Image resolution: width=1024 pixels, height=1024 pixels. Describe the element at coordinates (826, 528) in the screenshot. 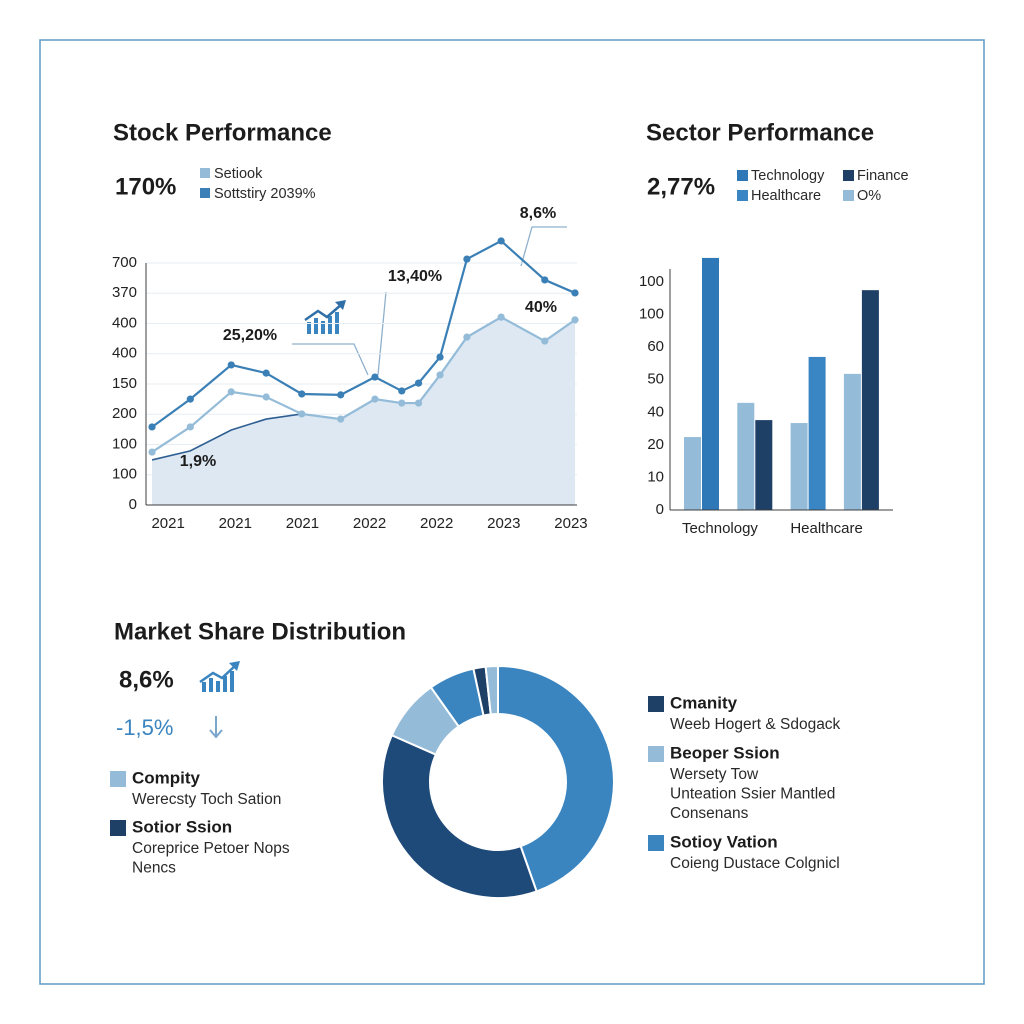

I see `x-tick-label: Healthcare` at that location.